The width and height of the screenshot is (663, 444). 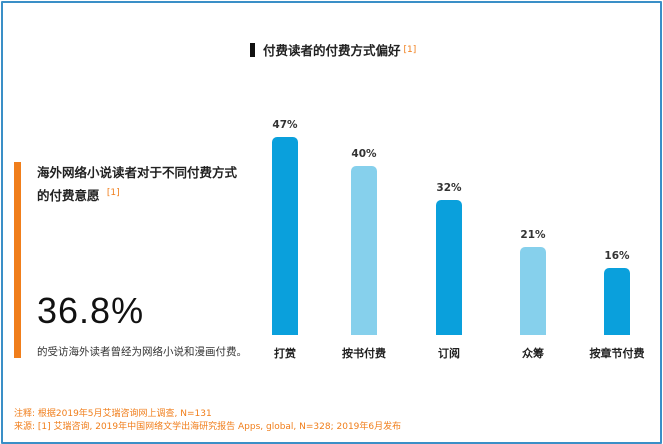 What do you see at coordinates (252, 49) in the screenshot?
I see `title-marker` at bounding box center [252, 49].